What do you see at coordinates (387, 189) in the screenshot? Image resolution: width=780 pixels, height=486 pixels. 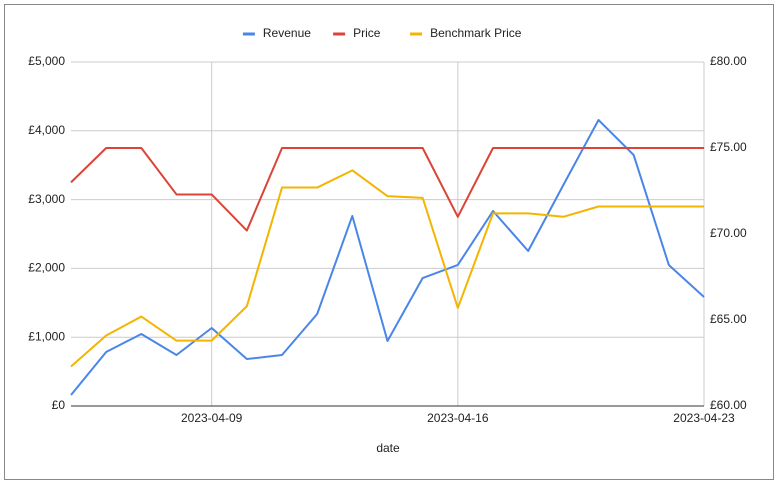 I see `series-line` at bounding box center [387, 189].